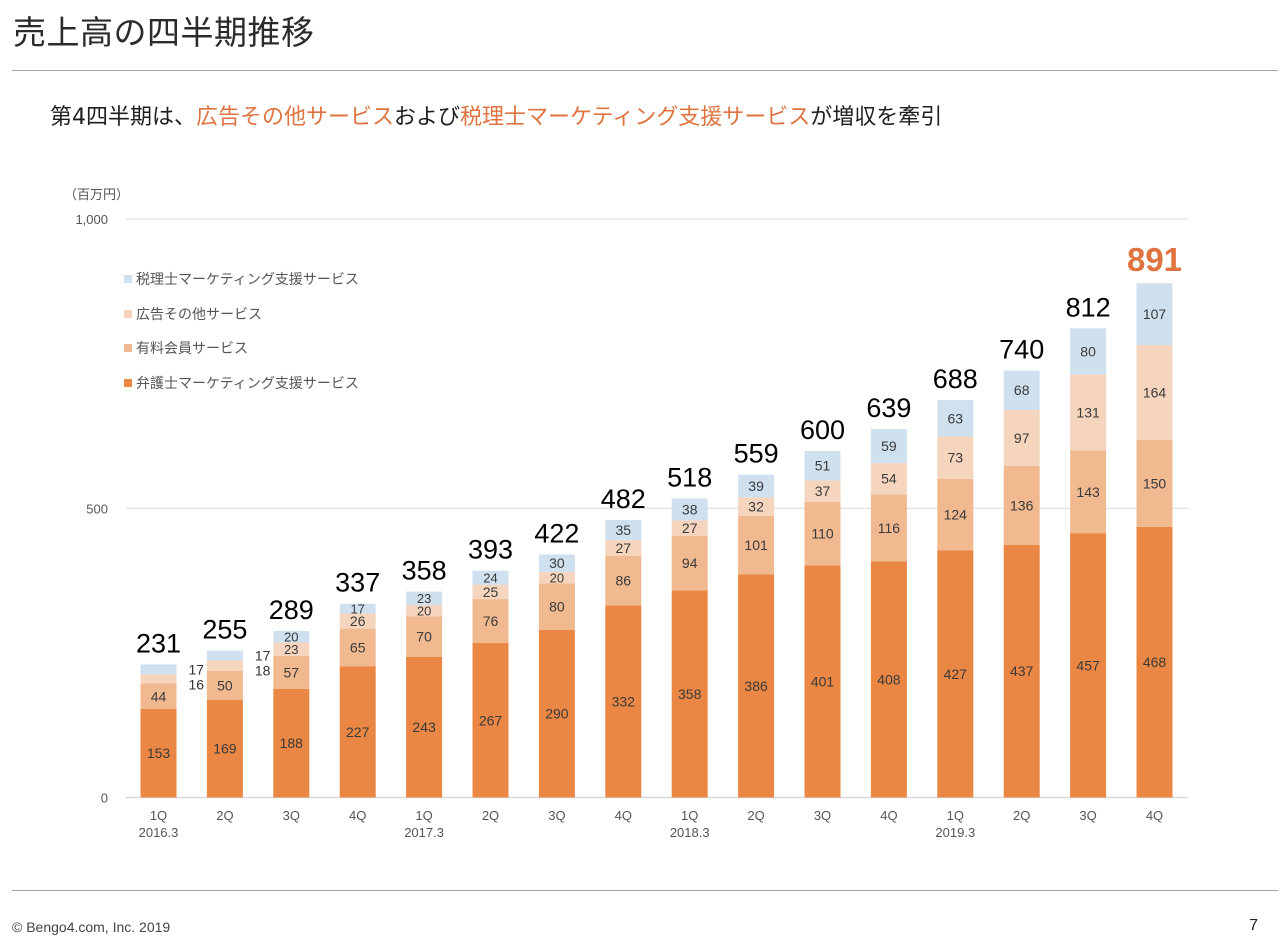 This screenshot has width=1280, height=948. I want to click on footer-divider, so click(645, 890).